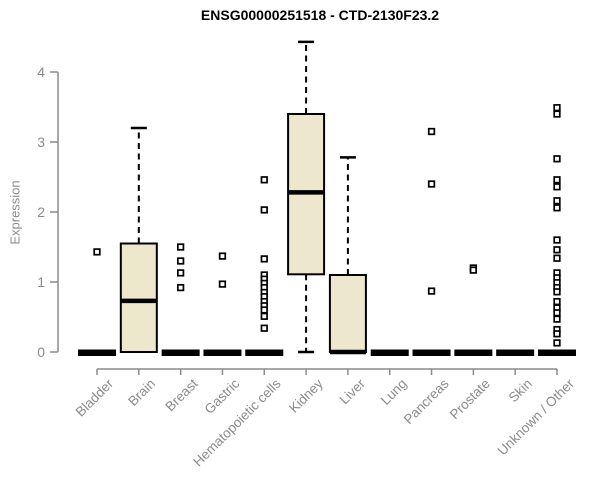  I want to click on collapsed-box-gastric, so click(222, 352).